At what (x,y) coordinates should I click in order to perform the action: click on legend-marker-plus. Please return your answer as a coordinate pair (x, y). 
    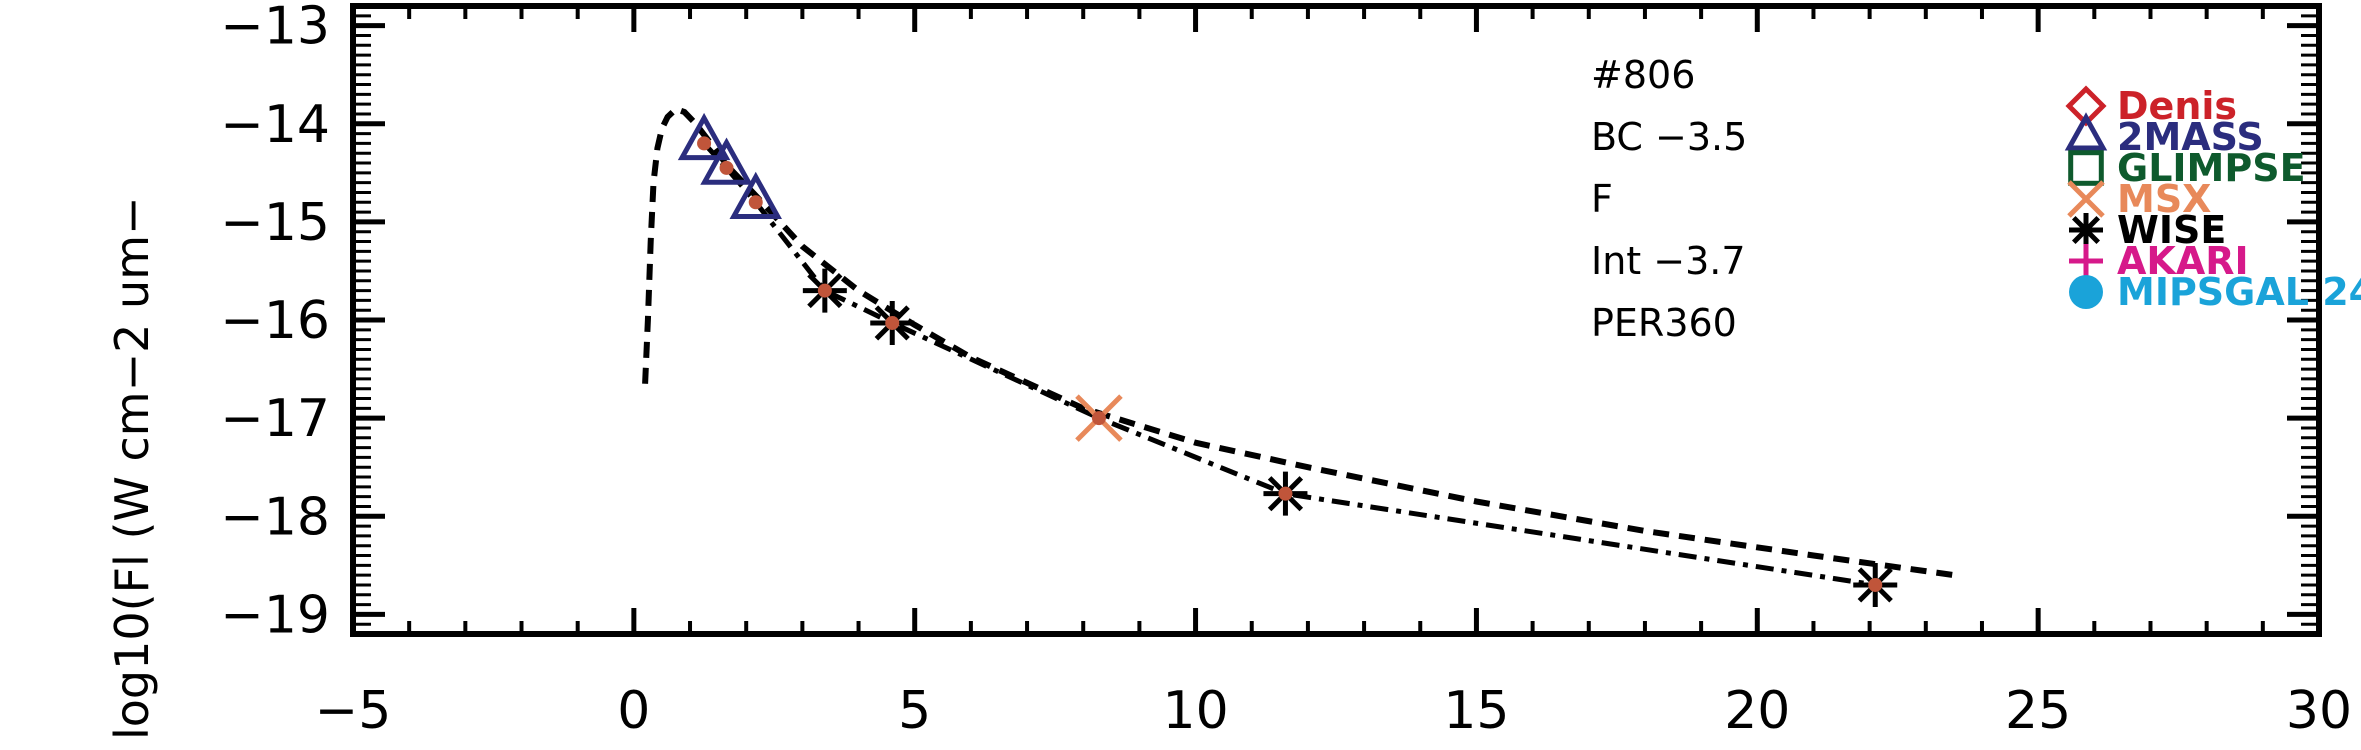
    Looking at the image, I should click on (2086, 261).